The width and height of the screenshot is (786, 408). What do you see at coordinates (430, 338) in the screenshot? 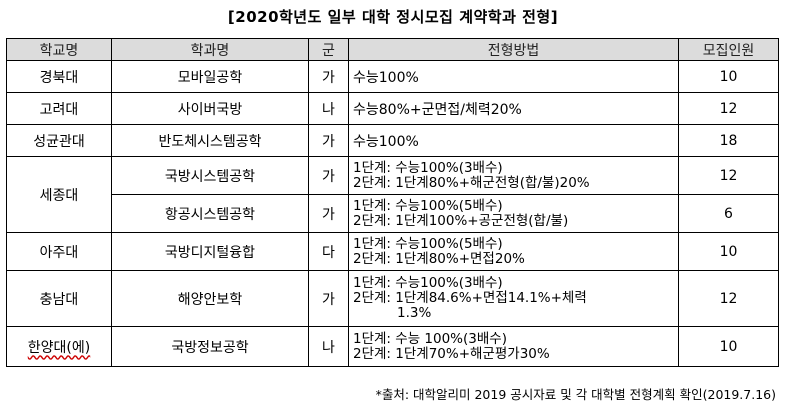
I see `method-line: 1단계: 수능 100%(3배수)` at bounding box center [430, 338].